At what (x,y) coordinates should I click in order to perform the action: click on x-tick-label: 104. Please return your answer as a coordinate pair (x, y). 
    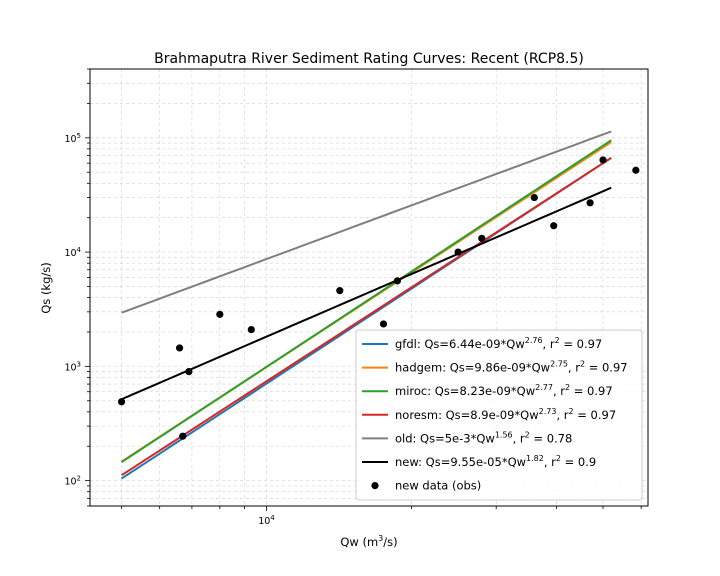
    Looking at the image, I should click on (266, 520).